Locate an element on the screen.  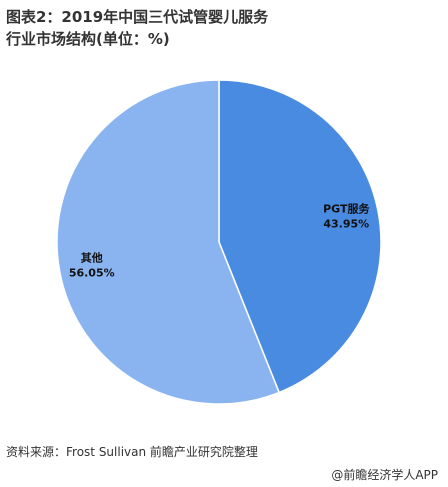
chart-title: 图表2：2019年中国三代试管婴儿服务行业市场结构(单位：%) is located at coordinates (137, 28).